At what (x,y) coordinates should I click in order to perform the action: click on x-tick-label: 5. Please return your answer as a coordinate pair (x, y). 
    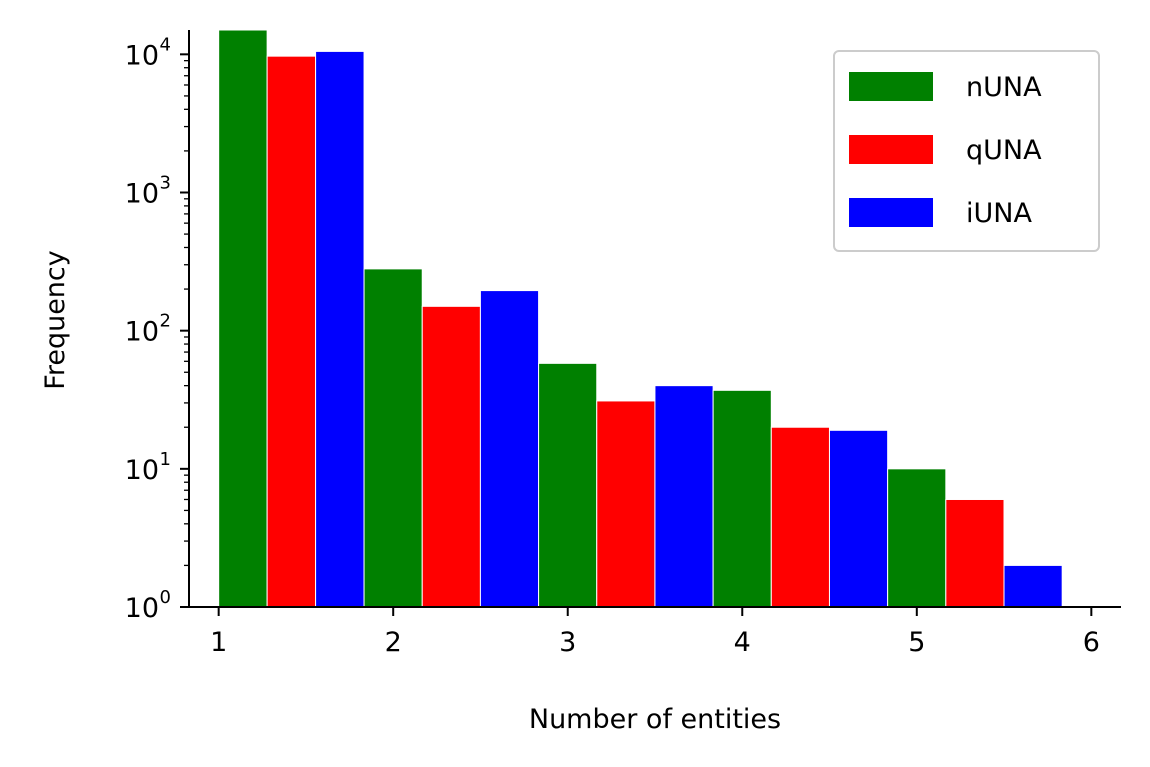
    Looking at the image, I should click on (916, 642).